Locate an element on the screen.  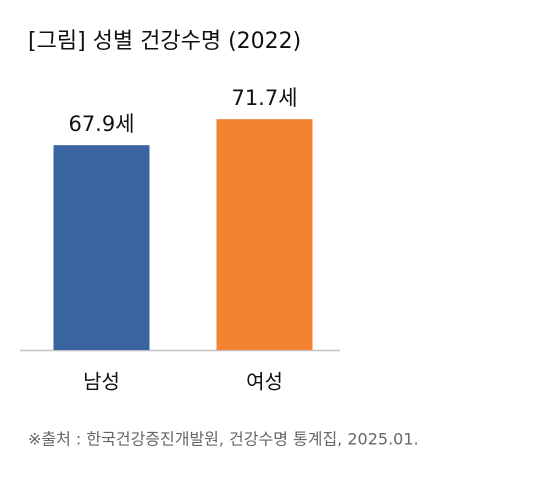
chart-title: [그림] 성별 건강수명 (2022) is located at coordinates (164, 41).